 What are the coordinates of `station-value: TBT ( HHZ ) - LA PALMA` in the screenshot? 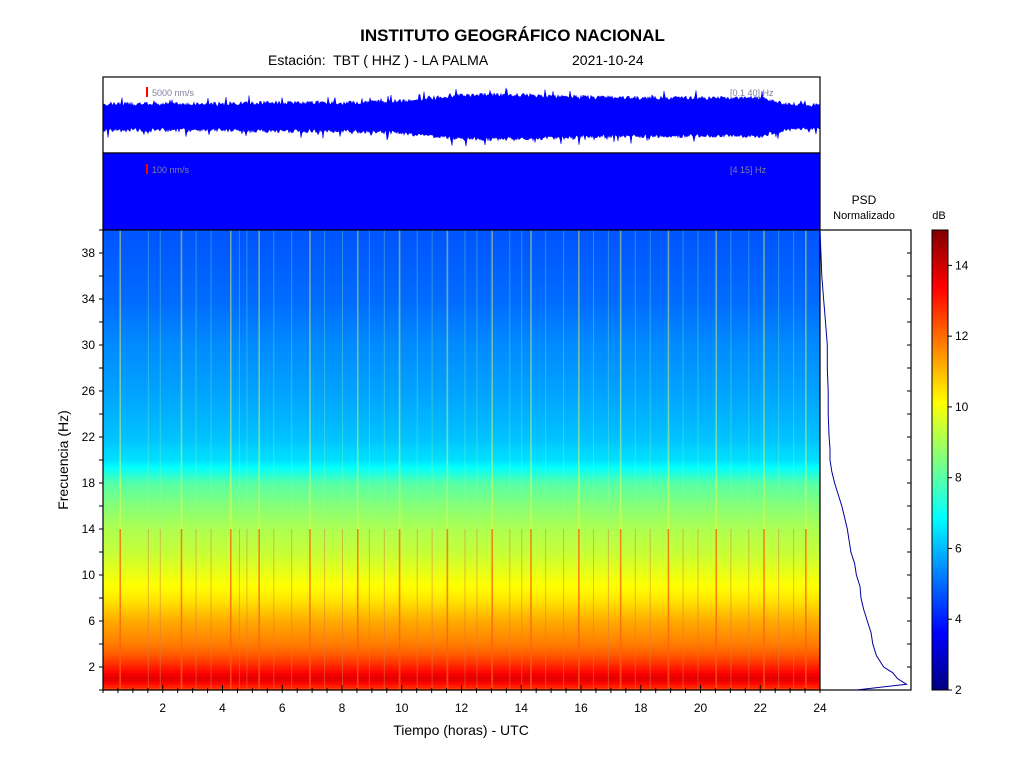 It's located at (411, 60).